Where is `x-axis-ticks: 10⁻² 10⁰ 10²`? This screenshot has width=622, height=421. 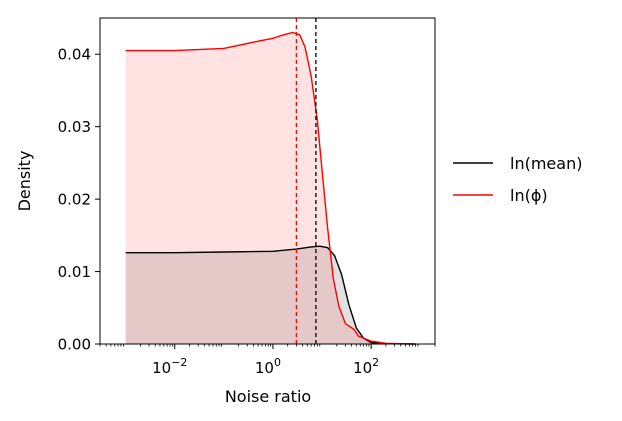
x-axis-ticks: 10⁻² 10⁰ 10² is located at coordinates (267, 360).